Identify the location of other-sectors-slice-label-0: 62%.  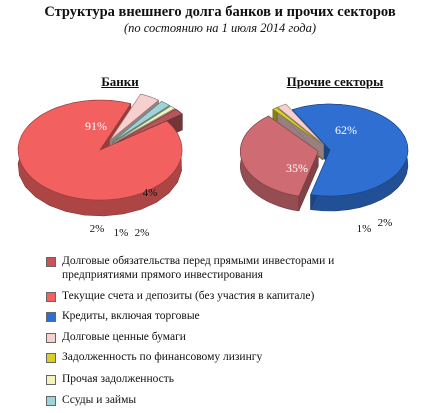
(346, 130).